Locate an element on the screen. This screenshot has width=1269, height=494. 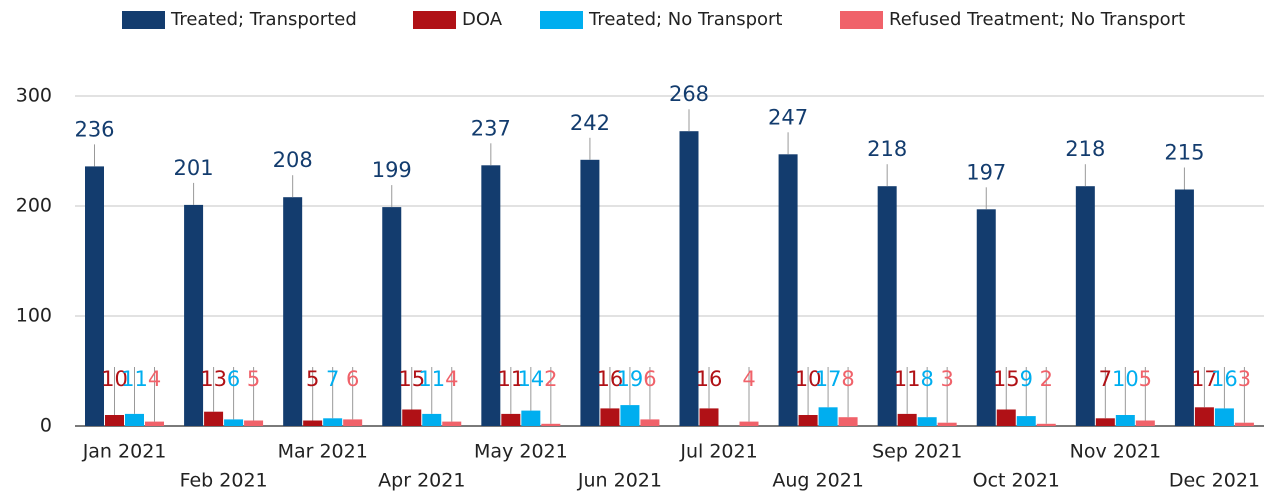
value-label: 15 is located at coordinates (1006, 379).